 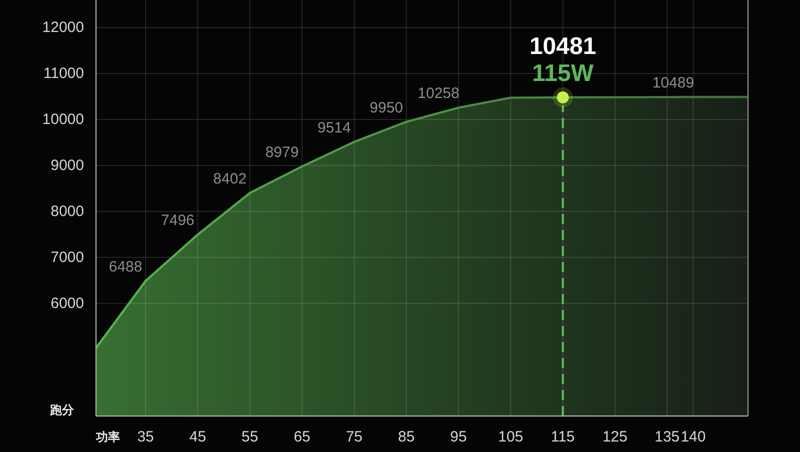 What do you see at coordinates (562, 437) in the screenshot?
I see `x-tick-label: 115` at bounding box center [562, 437].